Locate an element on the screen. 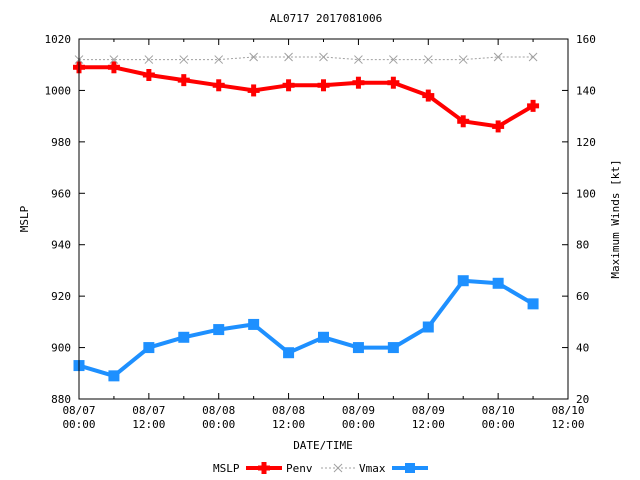  y-tick-label: 960 is located at coordinates (61, 193).